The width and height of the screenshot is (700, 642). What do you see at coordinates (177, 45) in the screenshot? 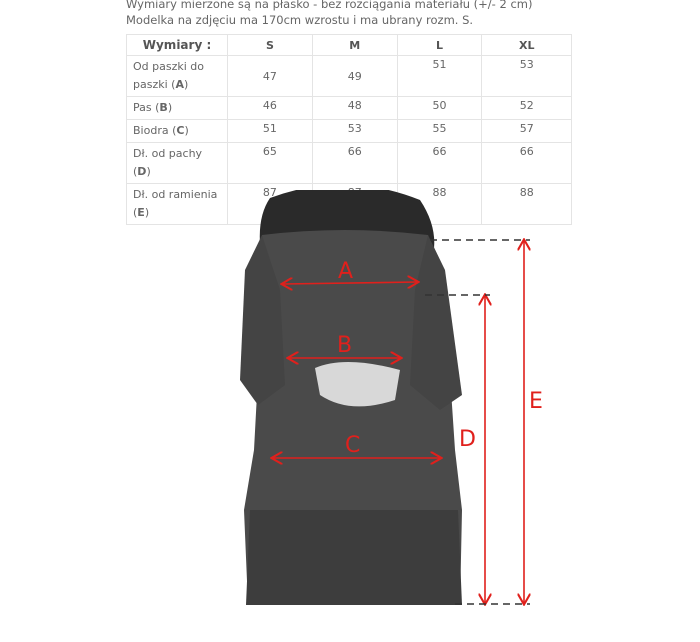
I see `header-cell: Wymiary :` at bounding box center [177, 45].